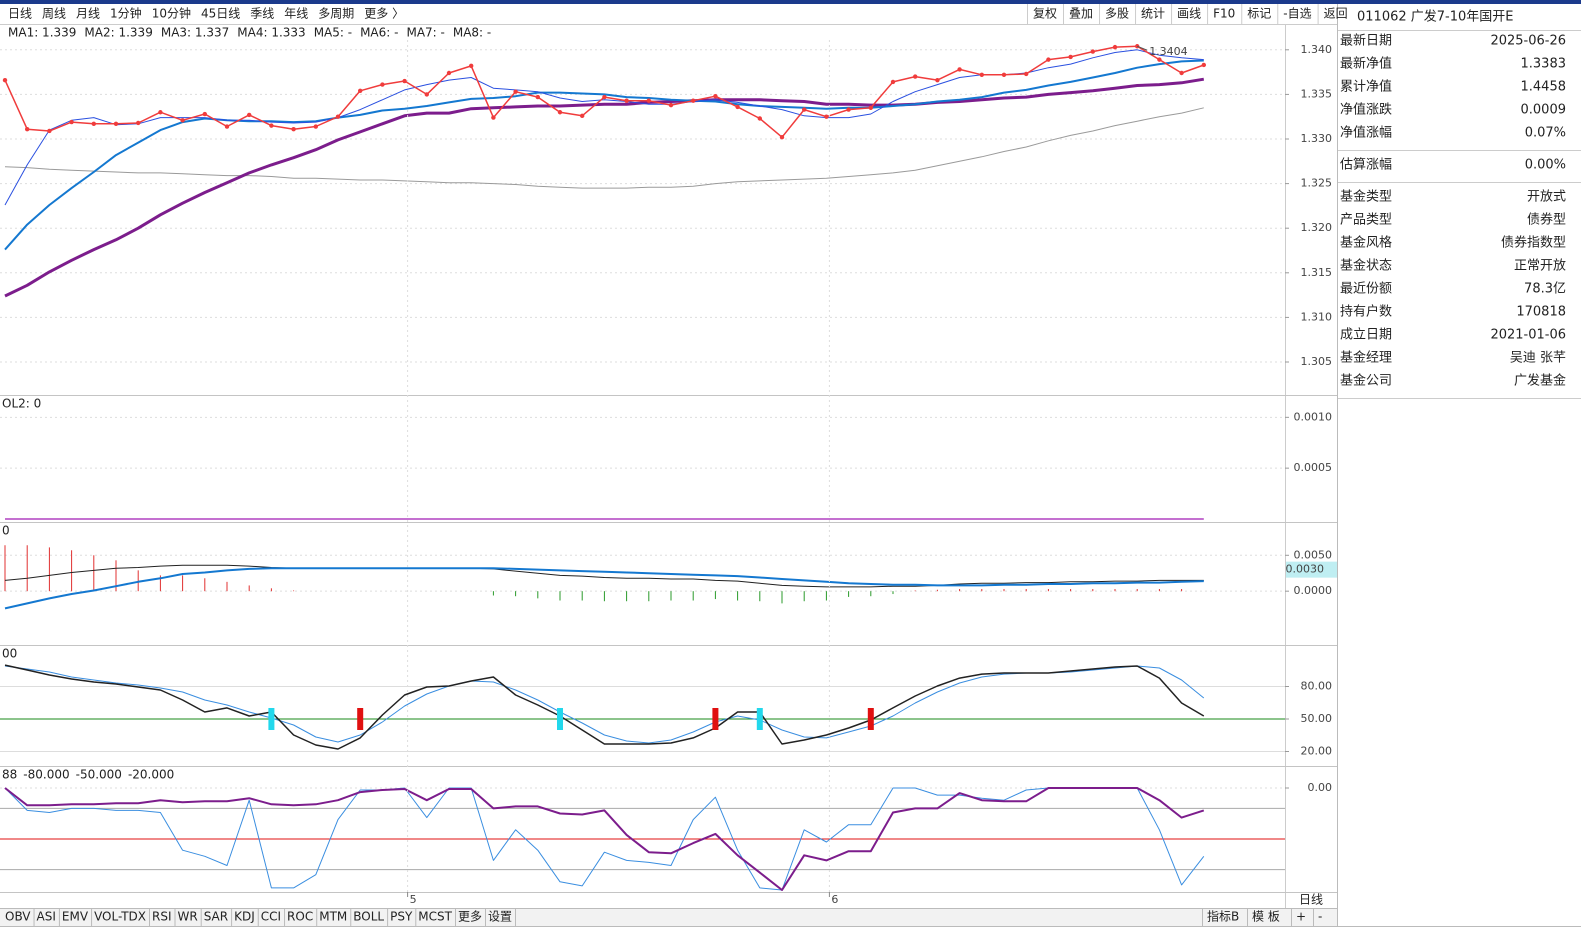 The height and width of the screenshot is (934, 1581). I want to click on panel-button: +, so click(1301, 917).